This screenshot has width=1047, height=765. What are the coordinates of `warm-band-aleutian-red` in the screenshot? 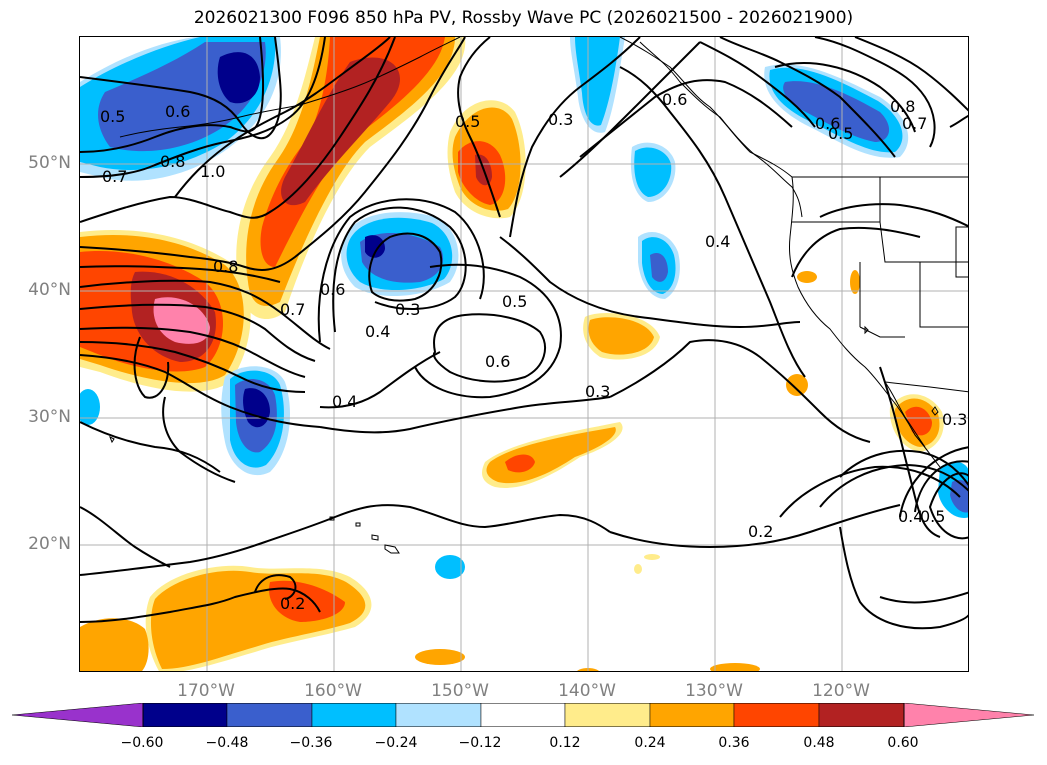 It's located at (352, 152).